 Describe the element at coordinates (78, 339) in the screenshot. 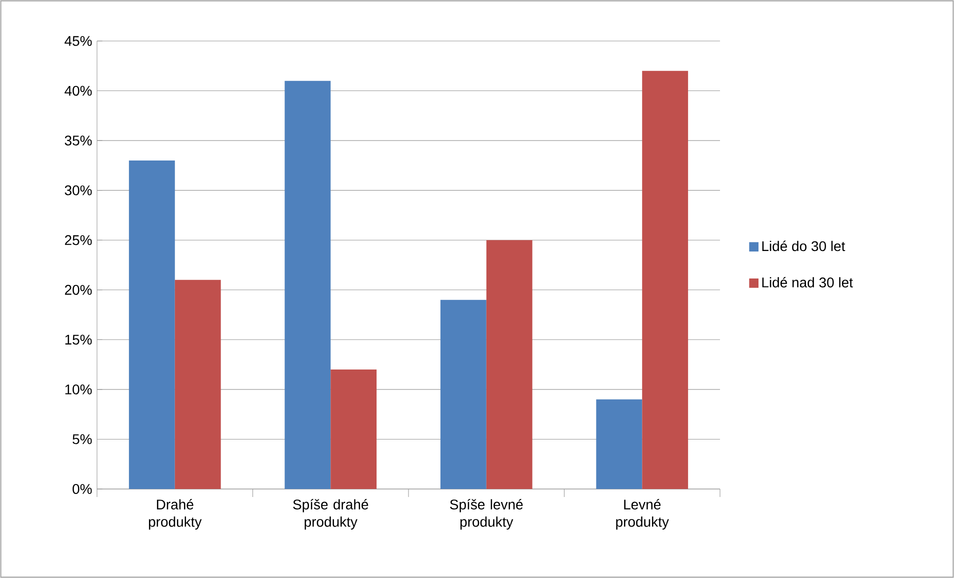

I see `y-tick-label: 15%` at that location.